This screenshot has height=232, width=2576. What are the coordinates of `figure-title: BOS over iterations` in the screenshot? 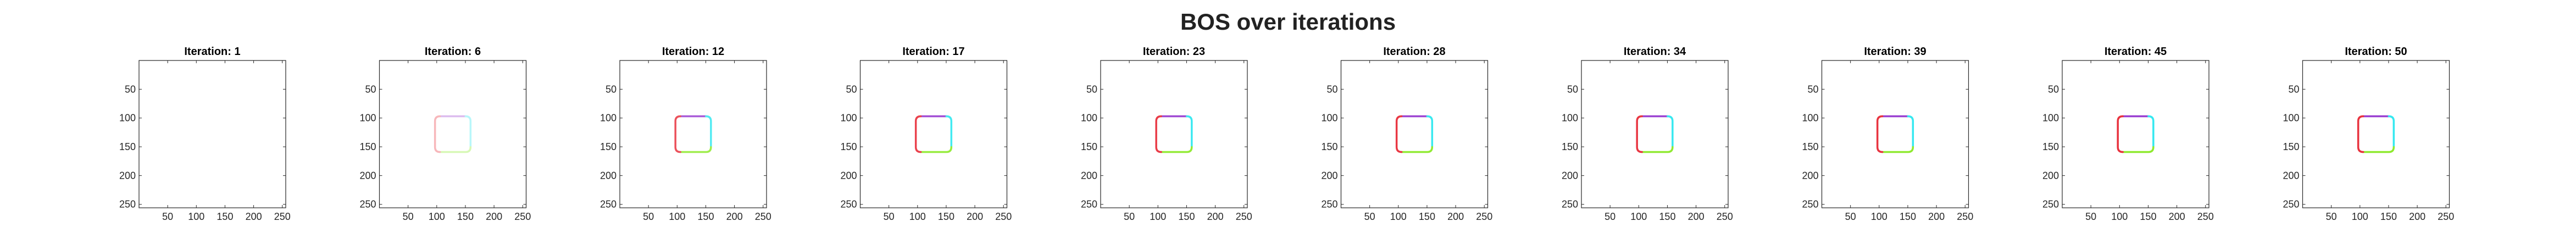 It's located at (1288, 22).